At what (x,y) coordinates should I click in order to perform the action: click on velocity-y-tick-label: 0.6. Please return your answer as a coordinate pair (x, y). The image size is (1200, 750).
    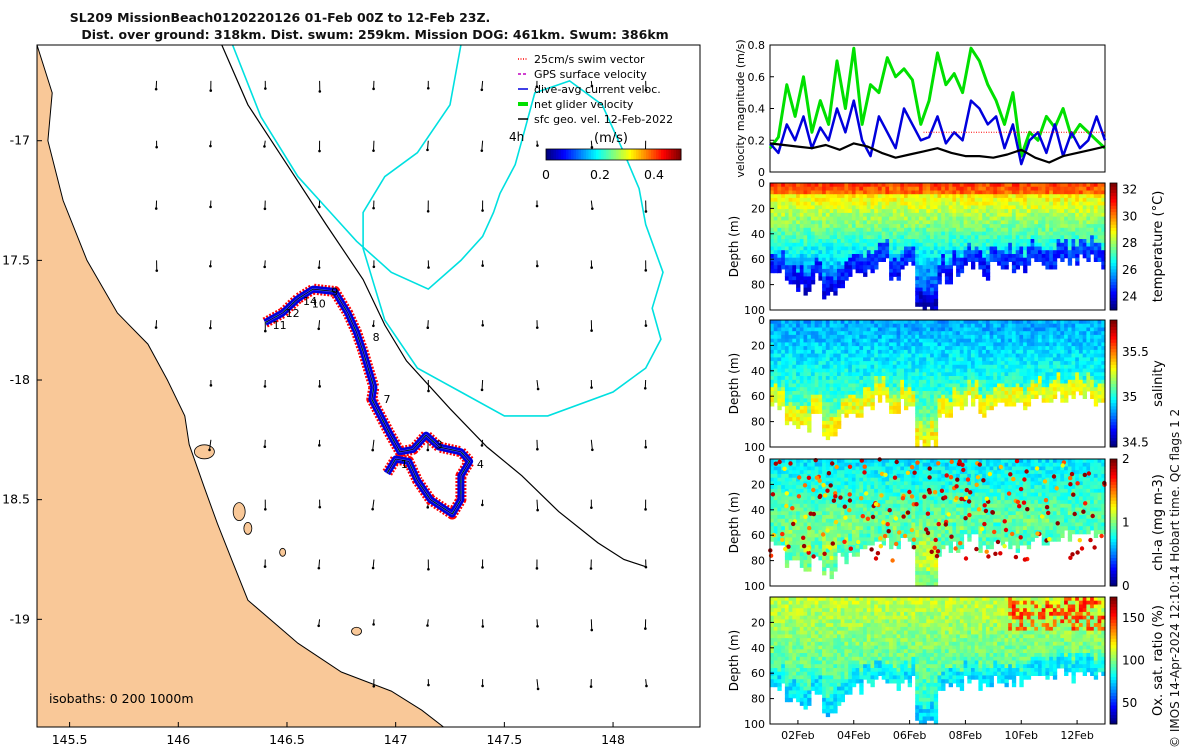
    Looking at the image, I should click on (757, 77).